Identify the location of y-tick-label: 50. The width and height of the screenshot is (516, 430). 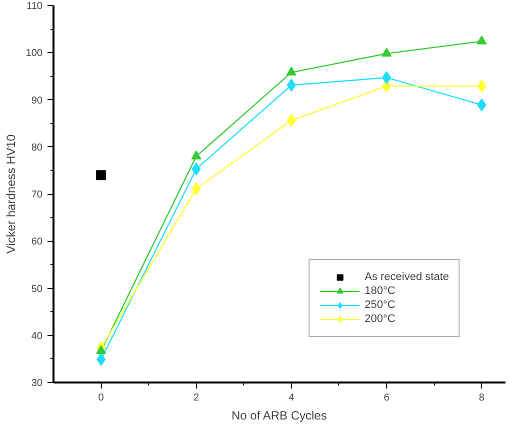
(37, 289).